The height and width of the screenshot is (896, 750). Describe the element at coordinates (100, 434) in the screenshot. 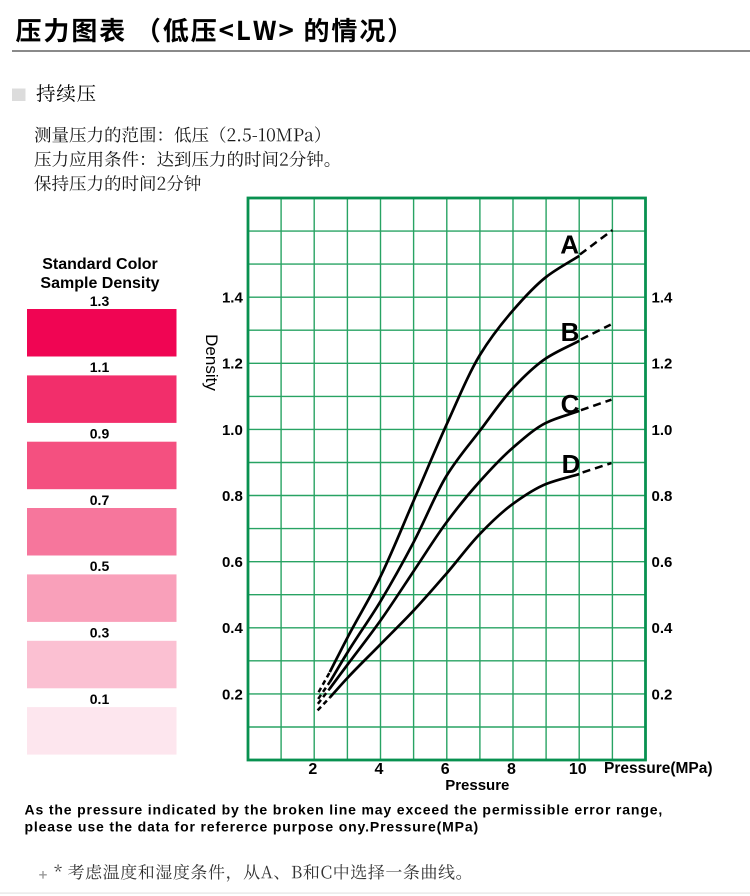

I see `svg-text: 0.9` at that location.